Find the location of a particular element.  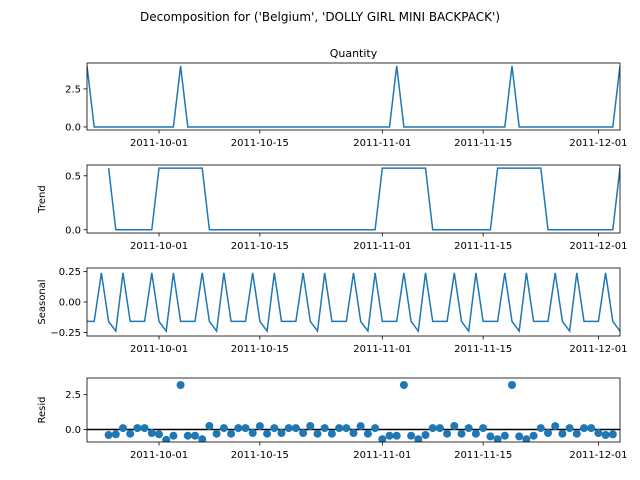

seasonal-series-line is located at coordinates (353, 303).